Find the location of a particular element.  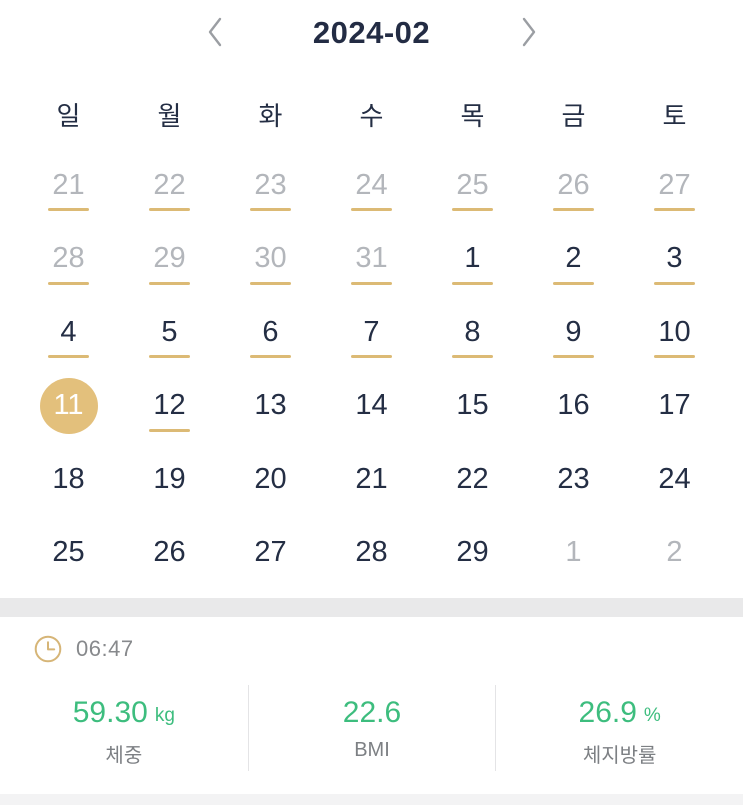

day-number: 19 is located at coordinates (169, 478).